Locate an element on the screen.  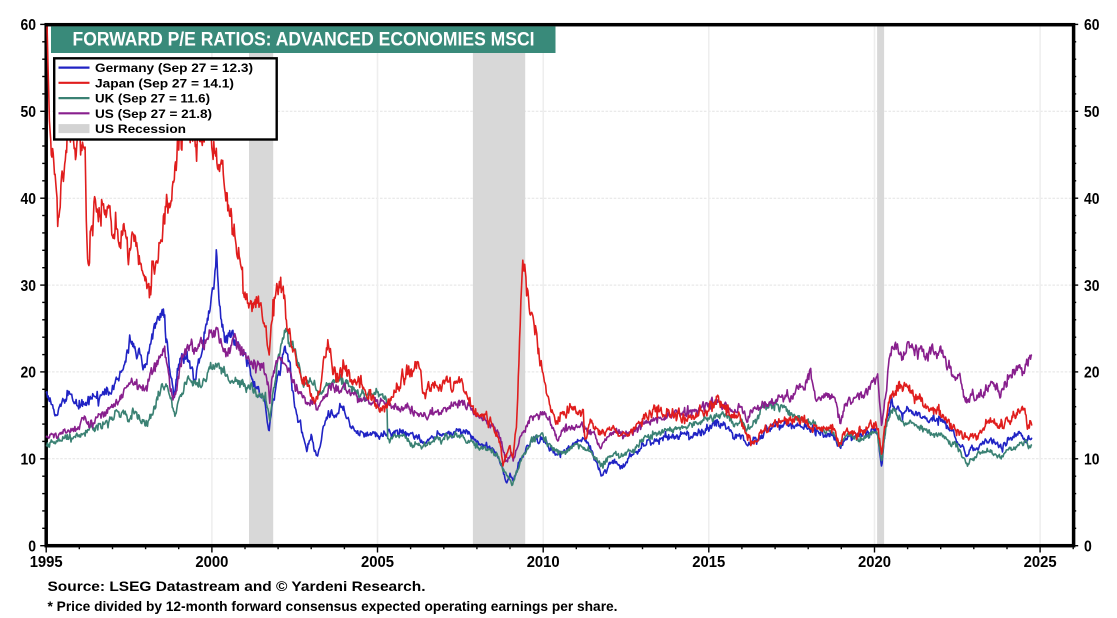
svg-text: 2000 is located at coordinates (211, 562).